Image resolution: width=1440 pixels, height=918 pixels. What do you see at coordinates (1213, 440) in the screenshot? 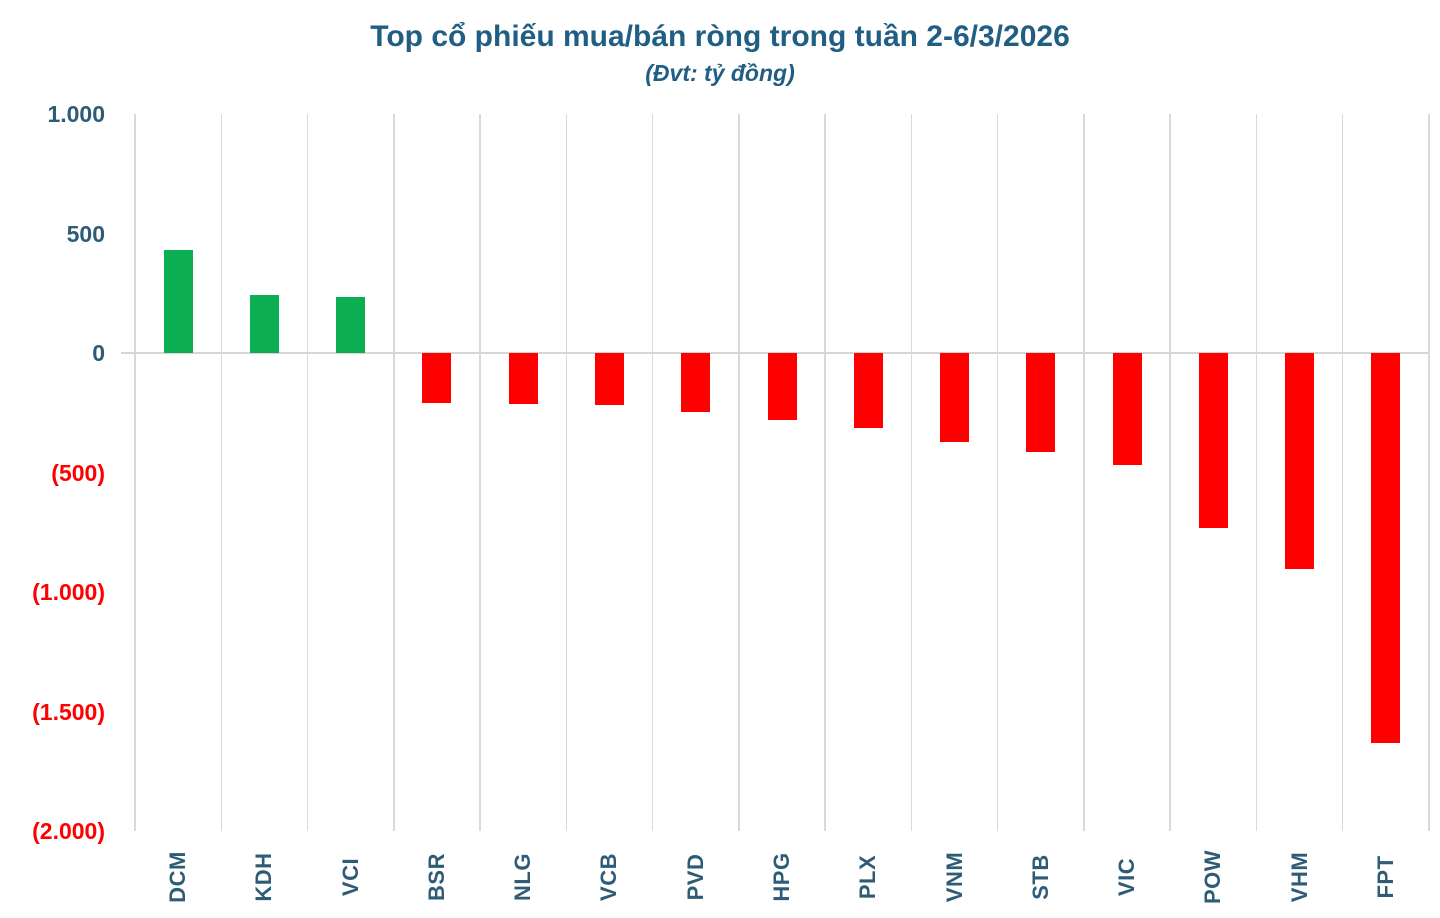
I see `bar-POW` at bounding box center [1213, 440].